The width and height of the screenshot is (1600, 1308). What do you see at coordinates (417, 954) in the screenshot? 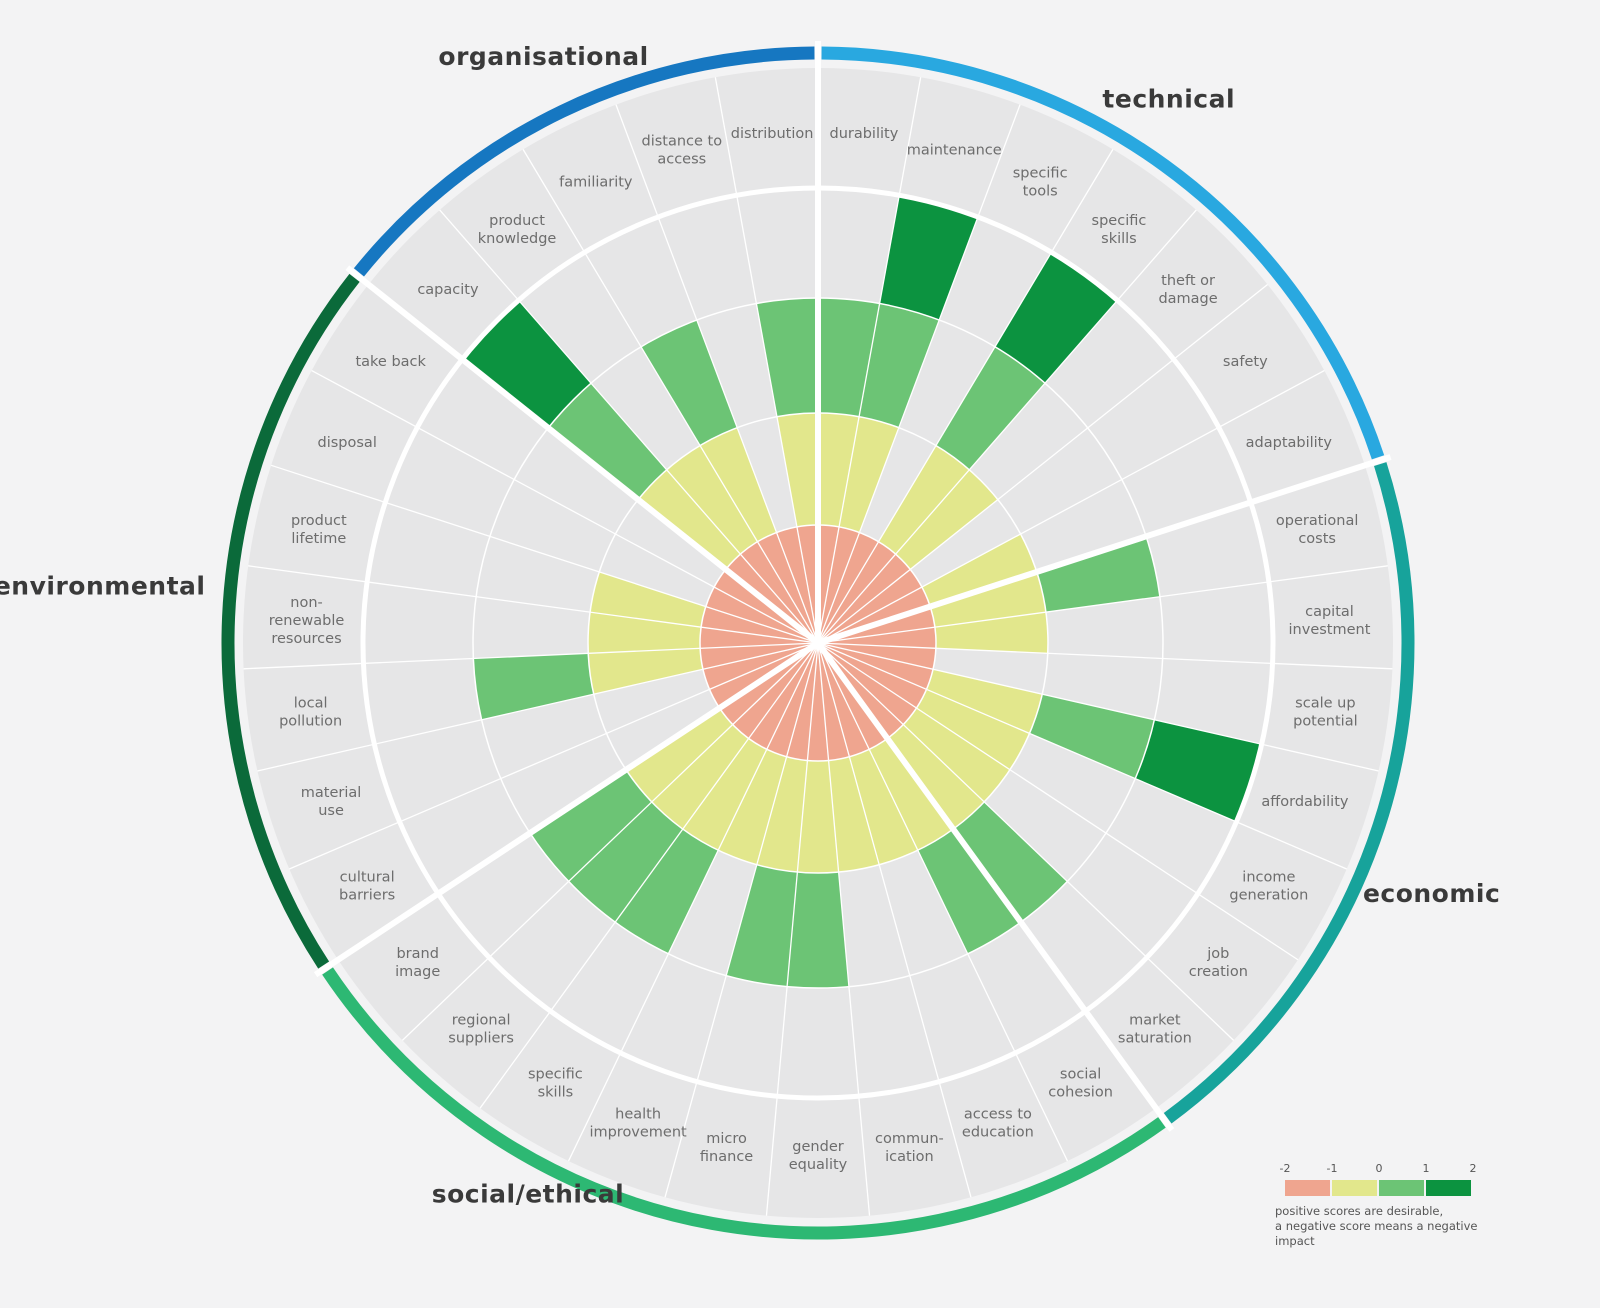
I see `item-label-line: brand` at bounding box center [417, 954].